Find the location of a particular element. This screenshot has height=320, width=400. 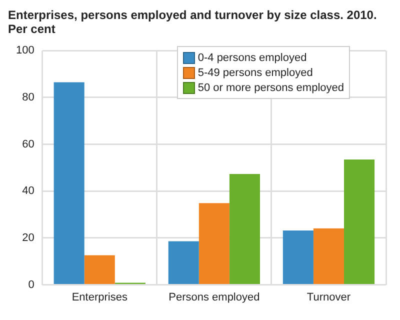

y-tick-label: 20 is located at coordinates (28, 238).